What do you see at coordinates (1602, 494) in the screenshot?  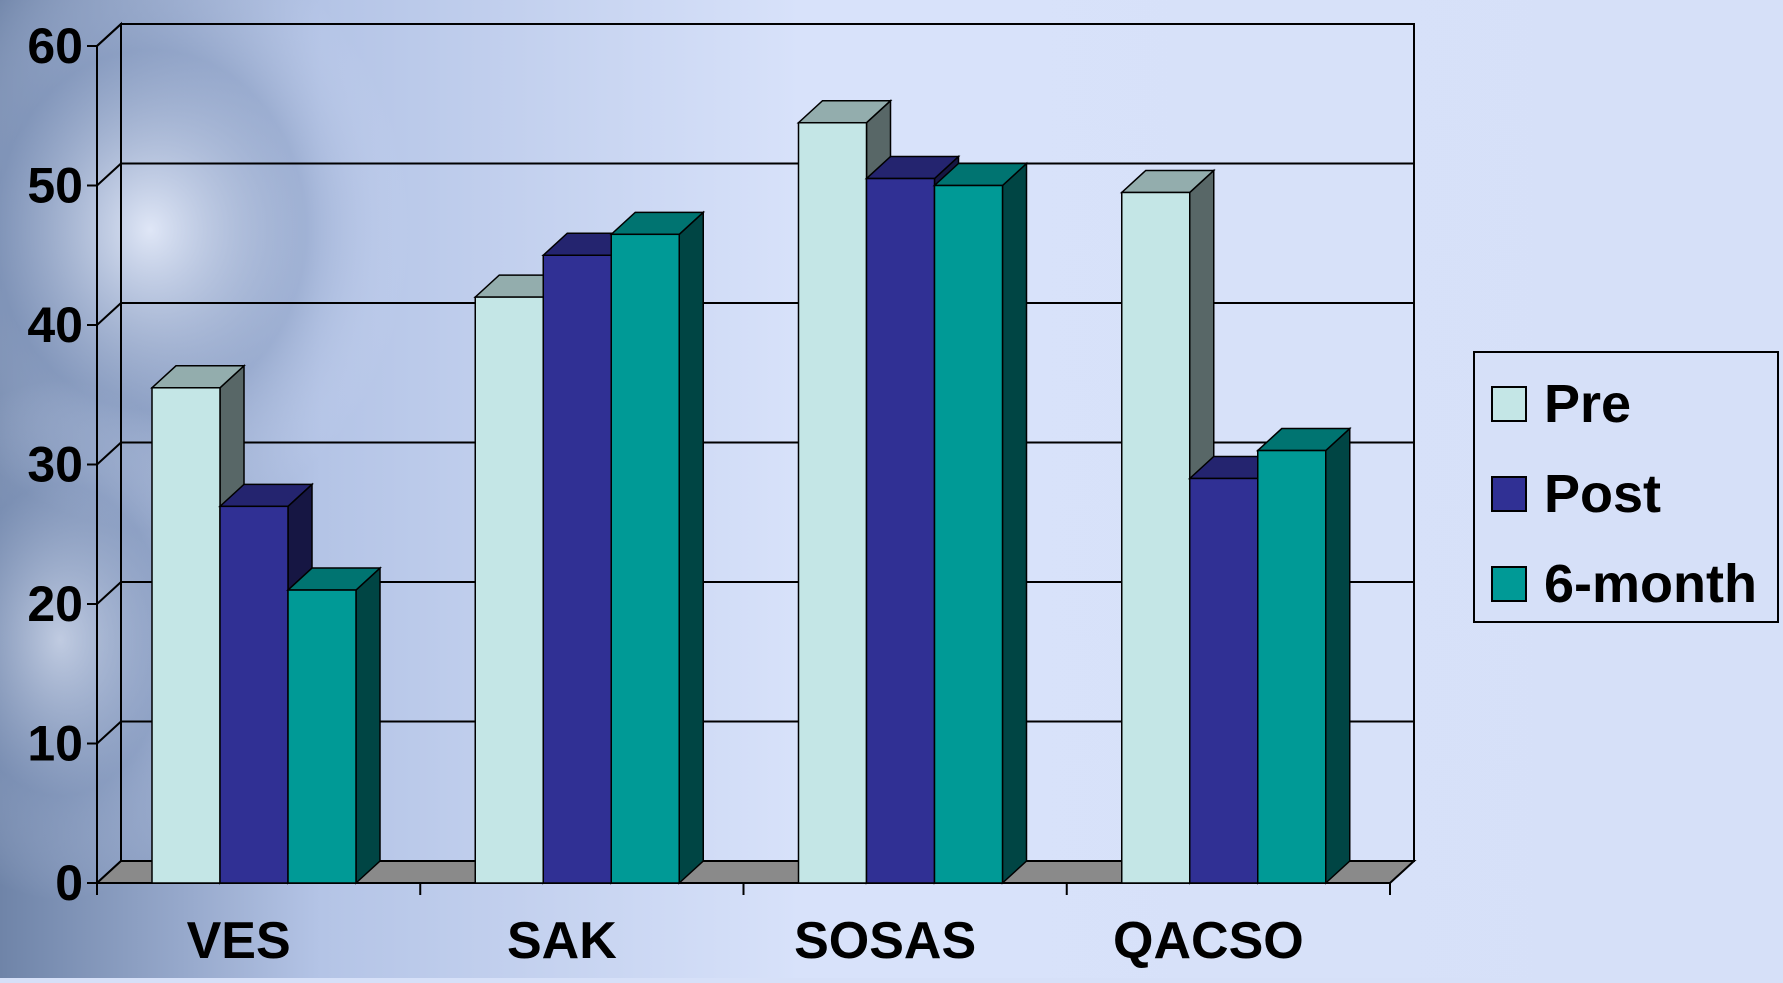 I see `legend-label: Post` at bounding box center [1602, 494].